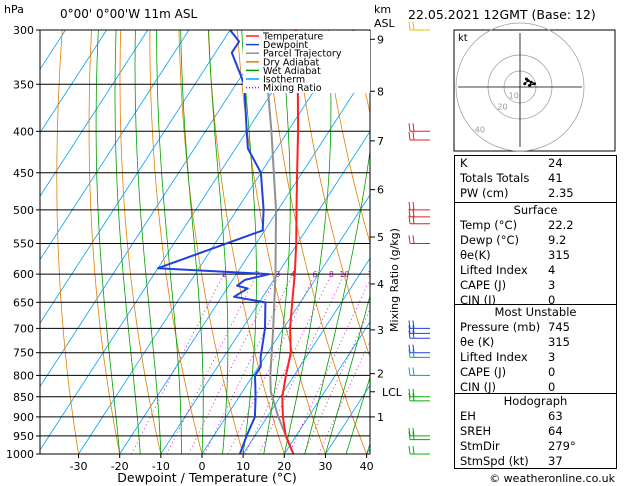 Image resolution: width=629 pixels, height=486 pixels. What do you see at coordinates (520, 87) in the screenshot?
I see `hodograph-ring` at bounding box center [520, 87].